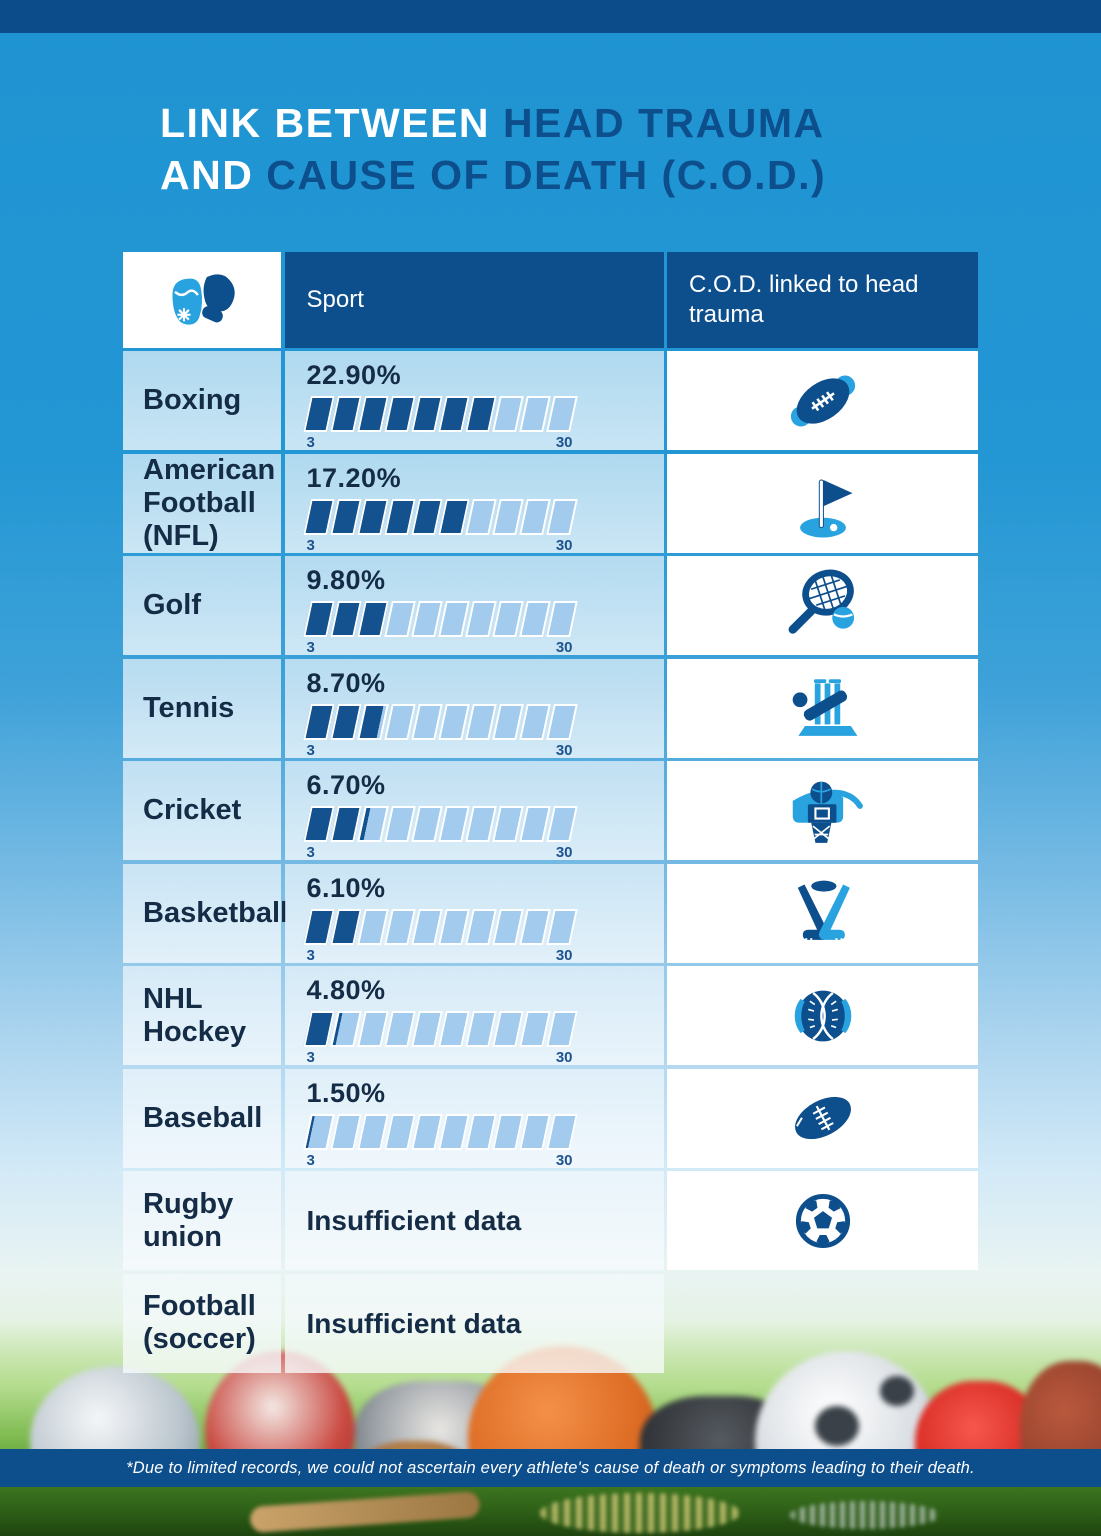 The width and height of the screenshot is (1101, 1536). I want to click on hockey-sticks-icon, so click(823, 913).